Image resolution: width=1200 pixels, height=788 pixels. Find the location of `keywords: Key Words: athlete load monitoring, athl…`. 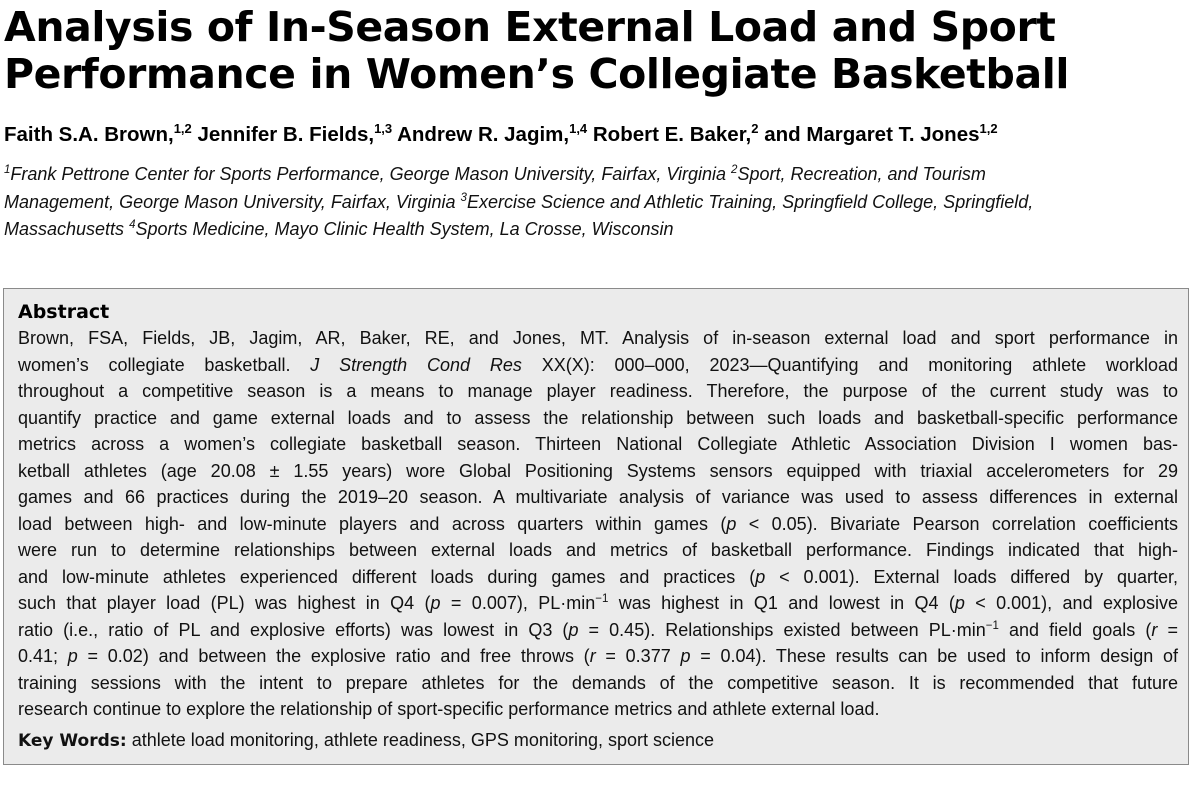

keywords: Key Words: athlete load monitoring, athl… is located at coordinates (366, 740).